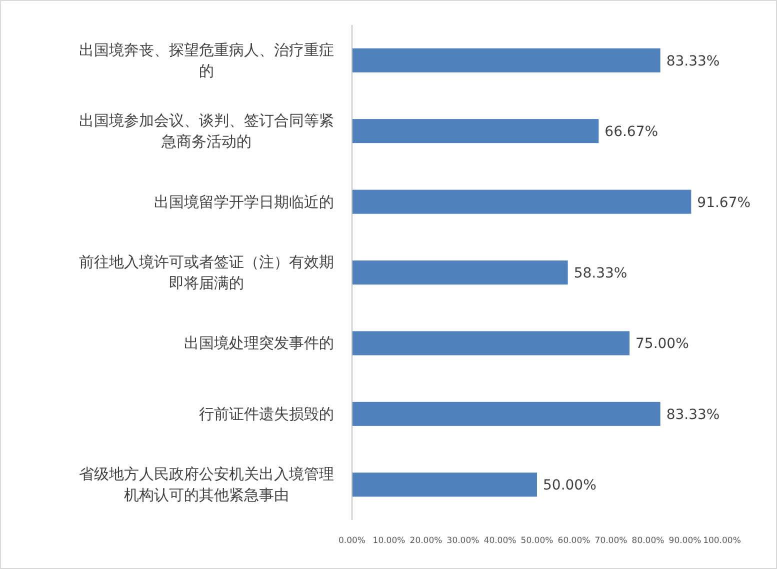 This screenshot has height=569, width=777. What do you see at coordinates (206, 131) in the screenshot?
I see `y-tick-label: 出国境参加会议、谈判、签订合同等紧急商务活动的` at bounding box center [206, 131].